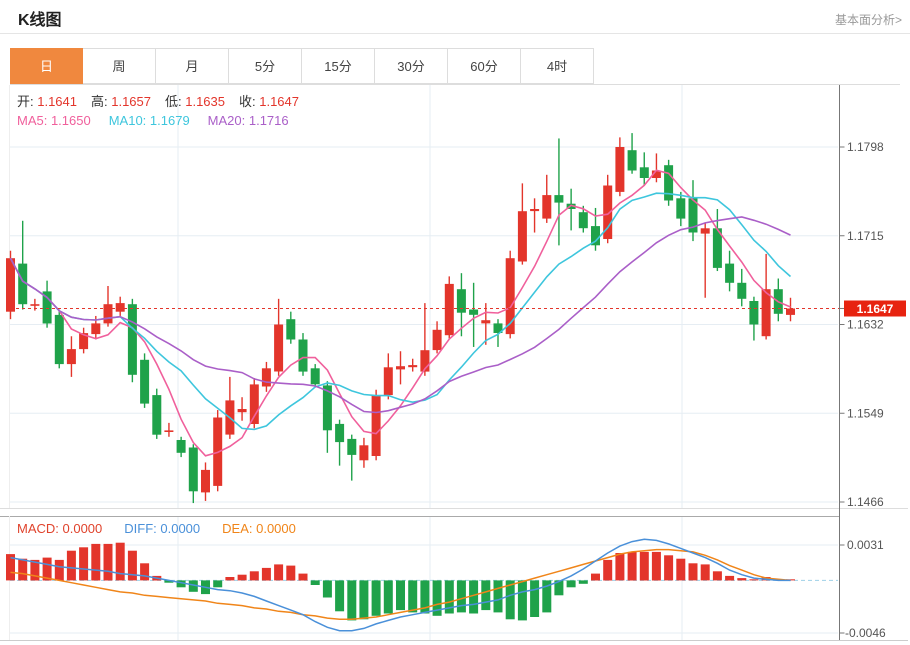 Image resolution: width=910 pixels, height=645 pixels. I want to click on macd-legend-item-2: DEA: 0.0000, so click(259, 528).